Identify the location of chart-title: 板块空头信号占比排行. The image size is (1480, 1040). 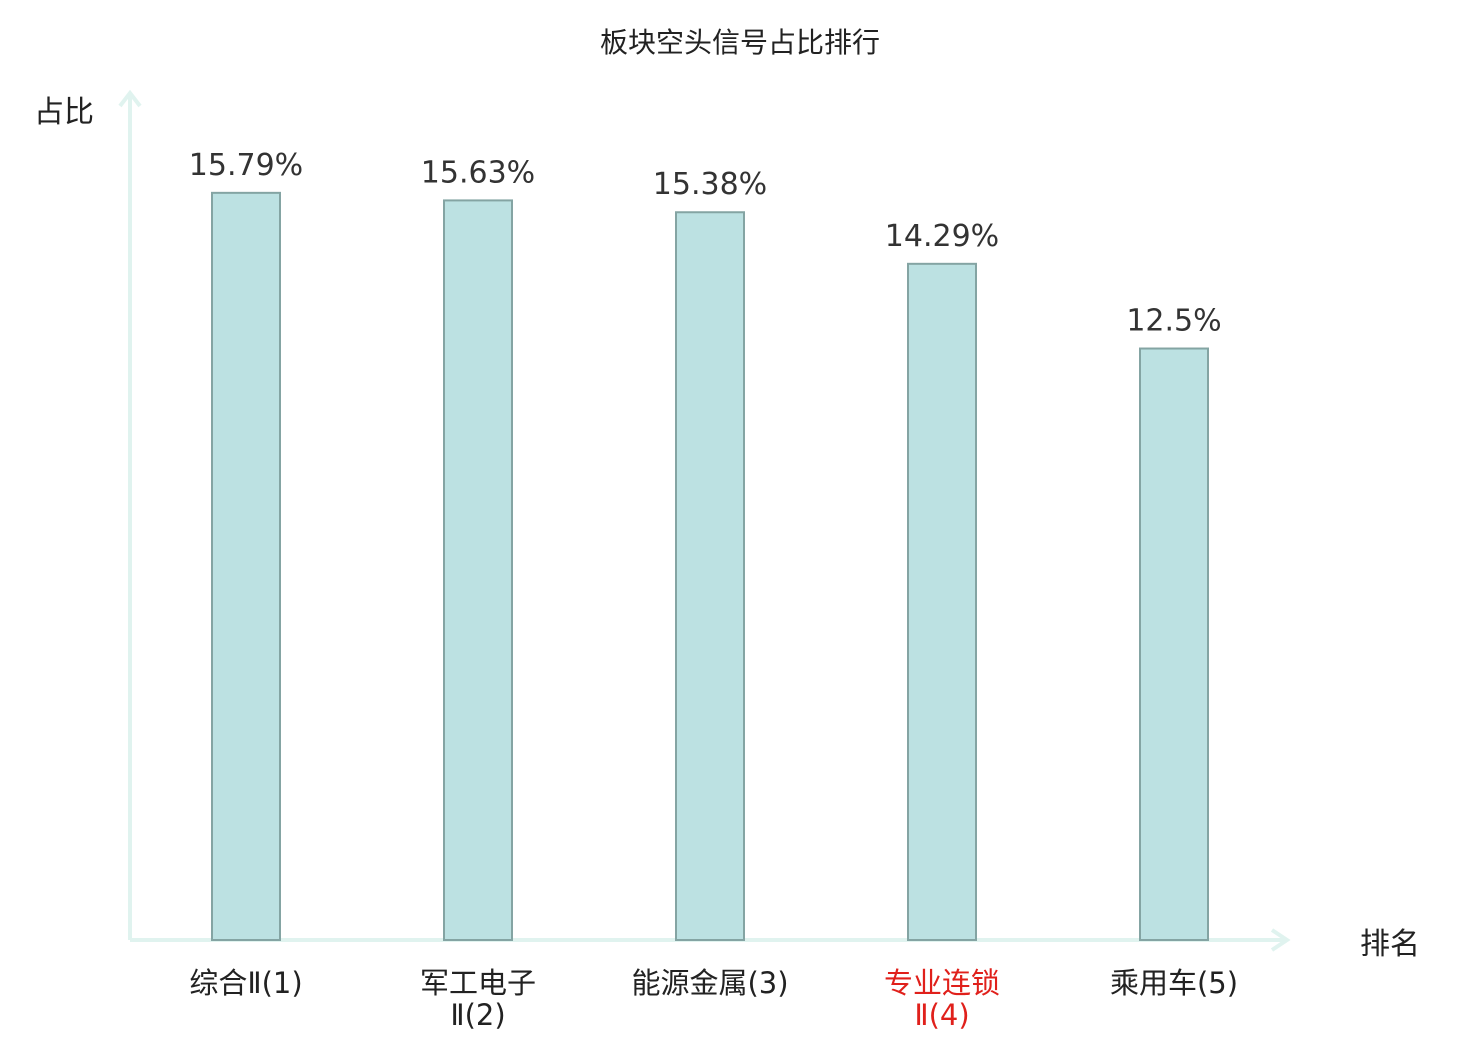
(740, 42).